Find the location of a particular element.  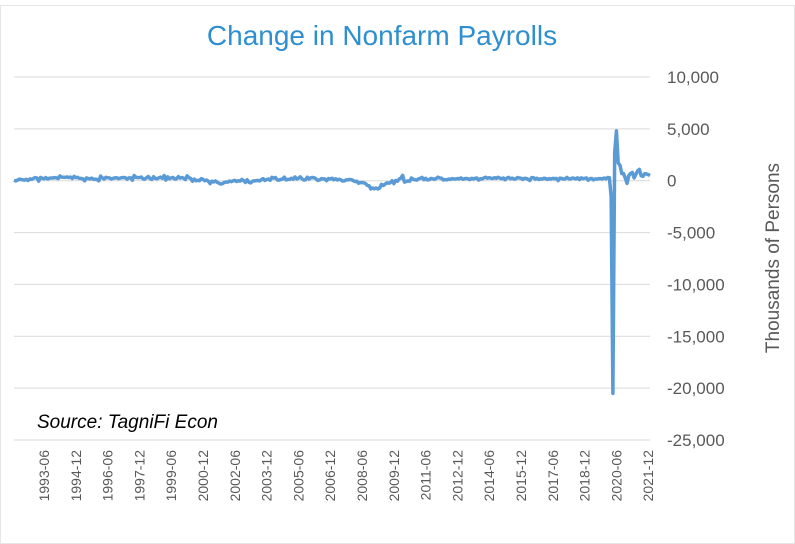

x-tick-label: 2003-12 is located at coordinates (267, 476).